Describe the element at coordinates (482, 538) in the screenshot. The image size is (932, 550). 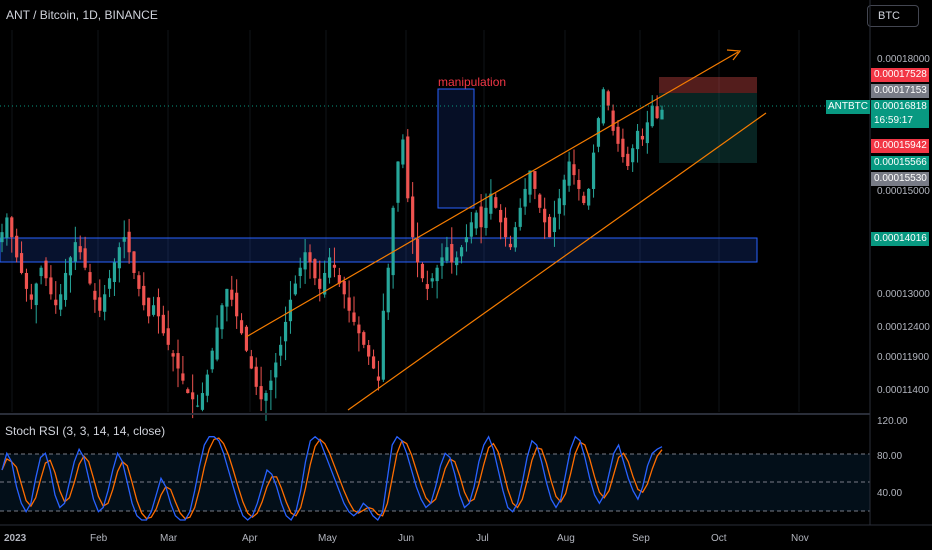
I see `time-label: Jul` at that location.